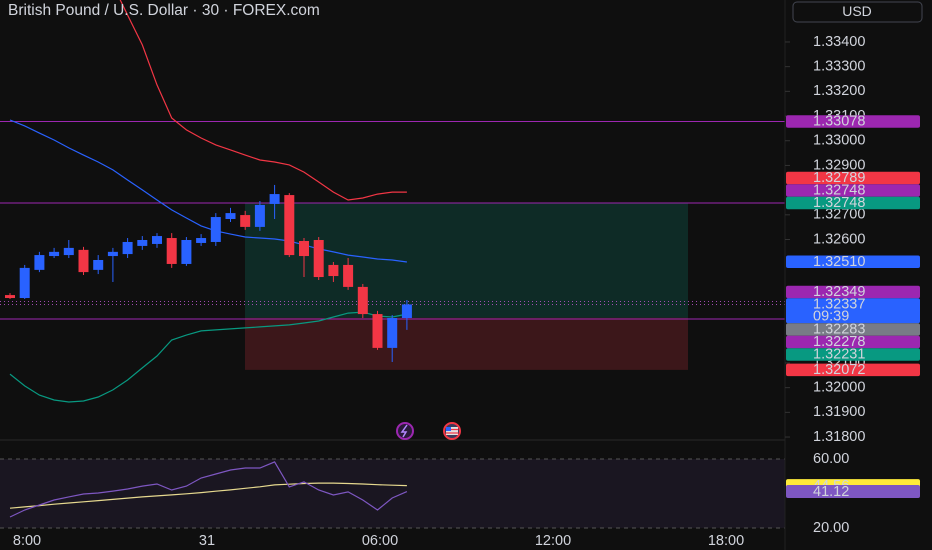 The image size is (932, 550). Describe the element at coordinates (839, 437) in the screenshot. I see `y-tick-label: 1.31800` at that location.